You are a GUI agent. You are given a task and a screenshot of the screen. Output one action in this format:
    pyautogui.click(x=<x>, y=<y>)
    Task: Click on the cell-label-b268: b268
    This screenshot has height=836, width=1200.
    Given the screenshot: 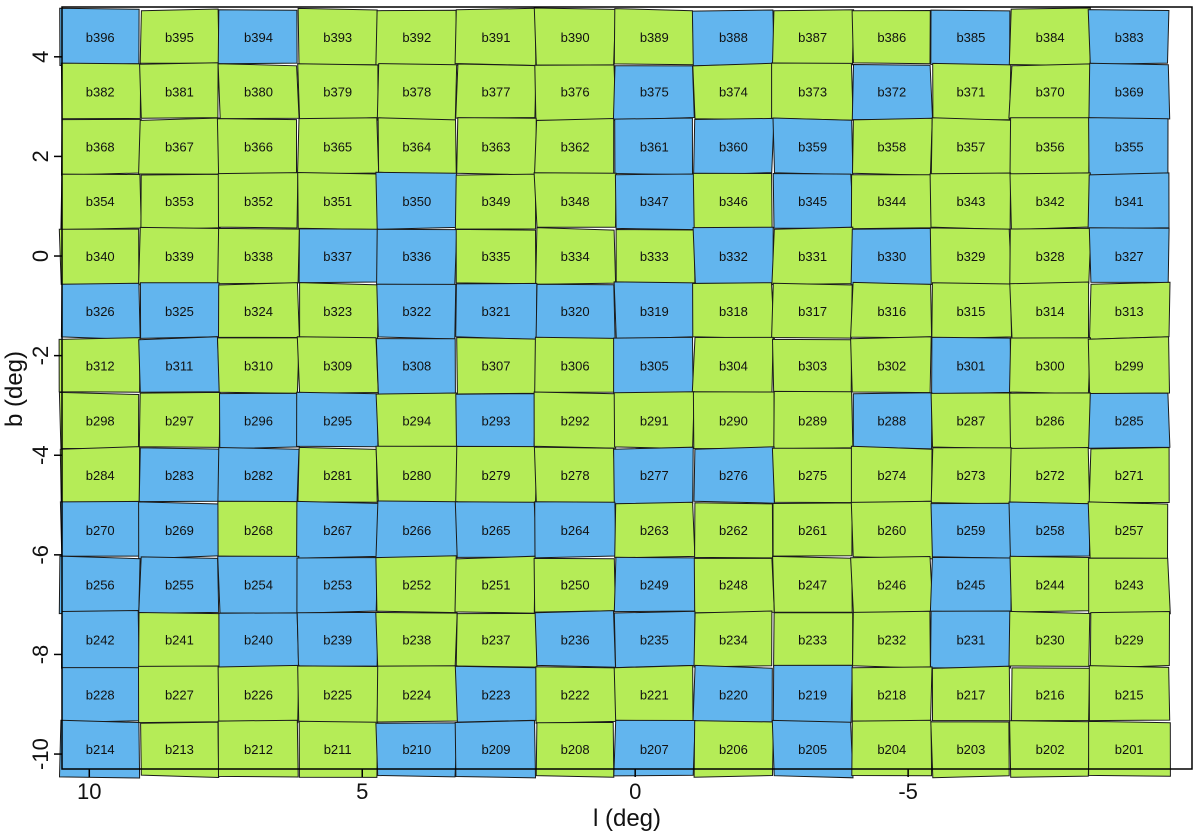 What is the action you would take?
    pyautogui.click(x=258, y=530)
    